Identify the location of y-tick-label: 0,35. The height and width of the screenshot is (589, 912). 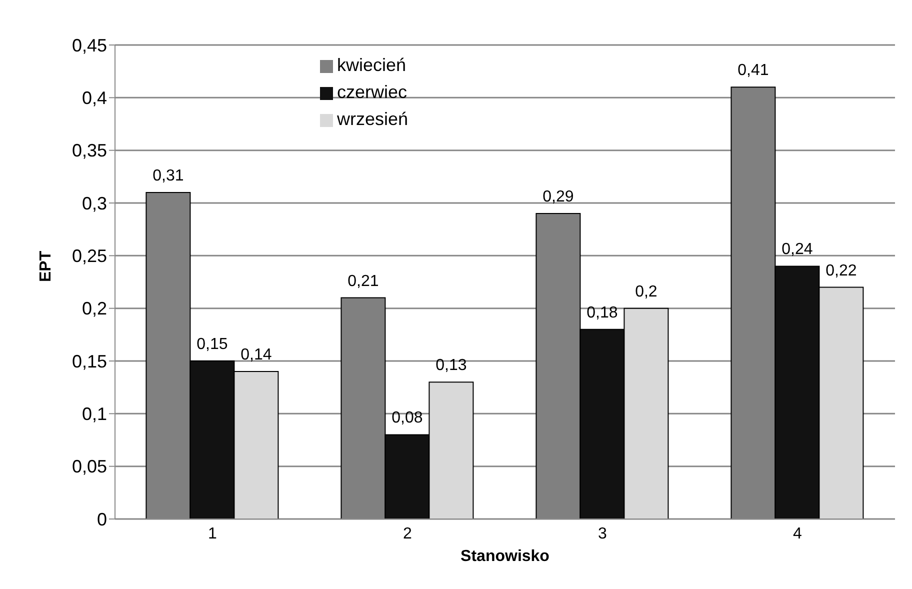
(89, 150).